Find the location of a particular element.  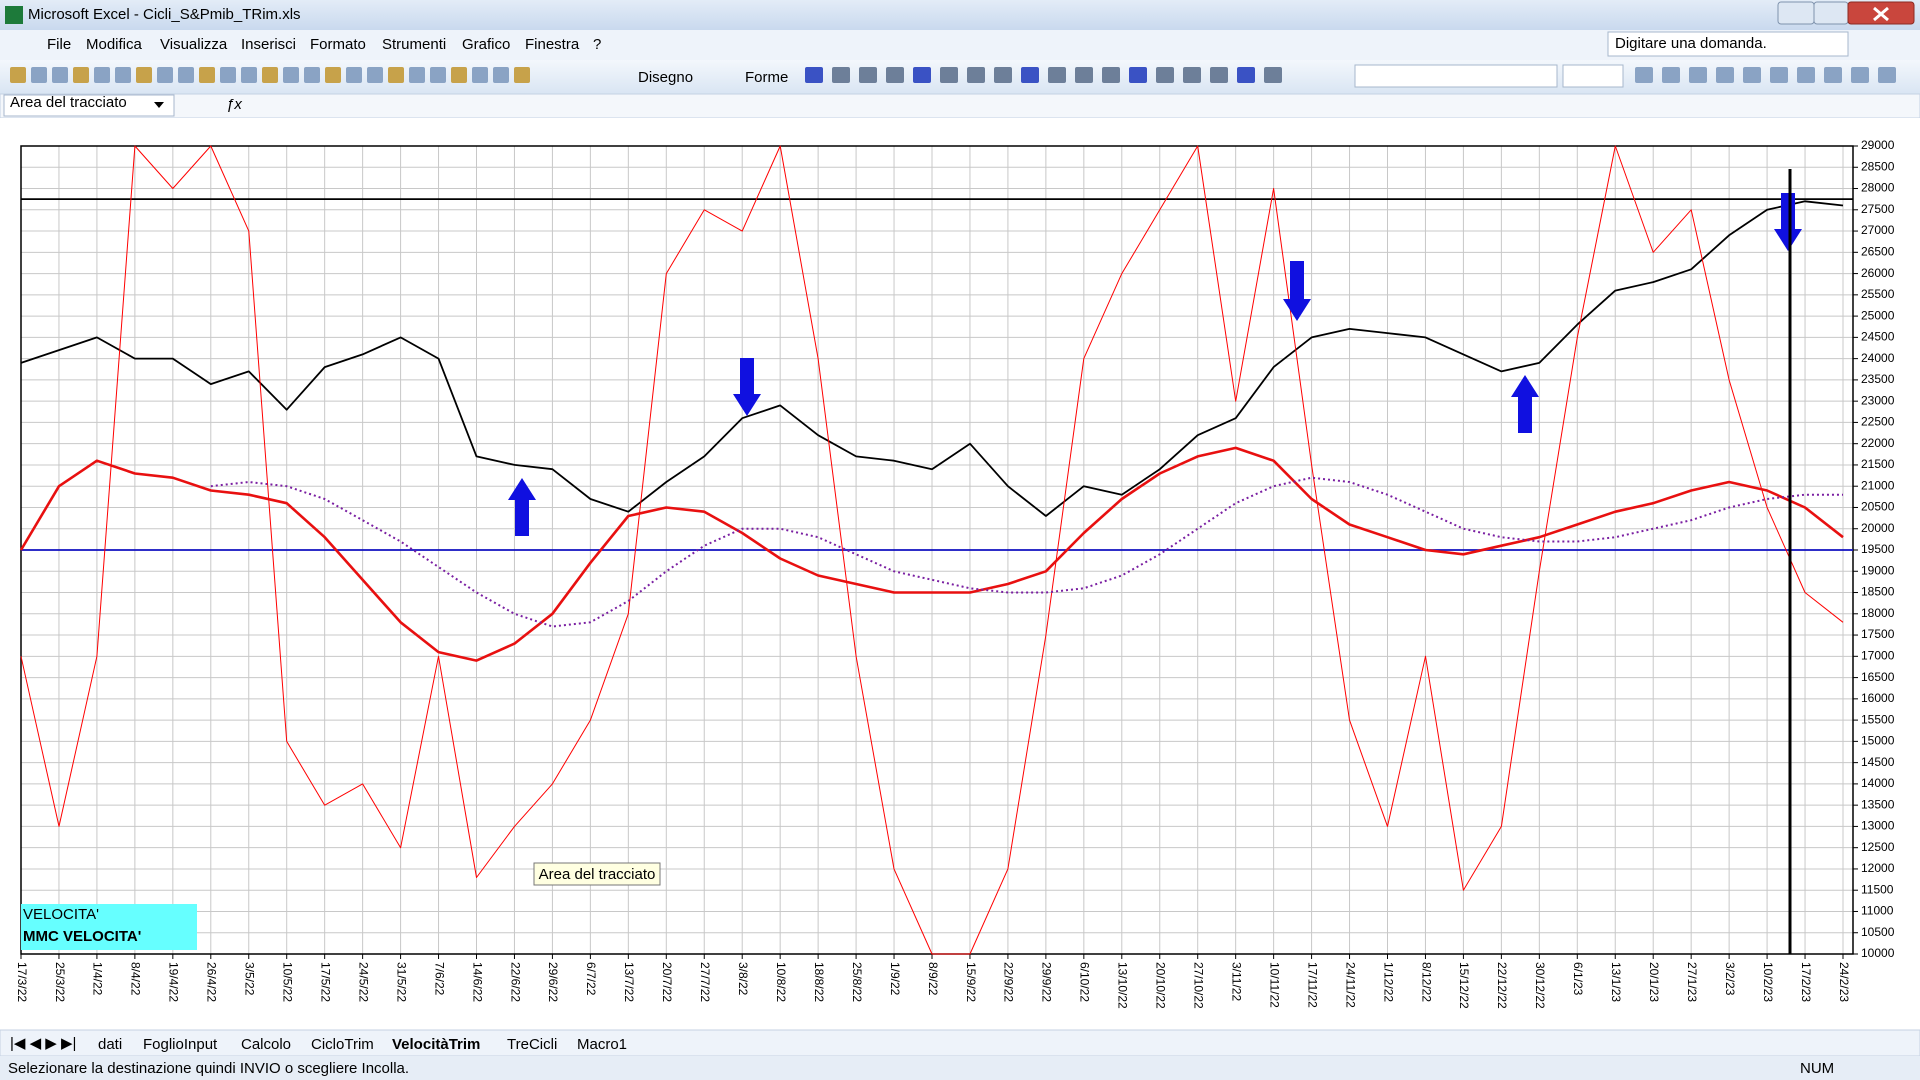

y-tick-label: 18500 is located at coordinates (1878, 592).